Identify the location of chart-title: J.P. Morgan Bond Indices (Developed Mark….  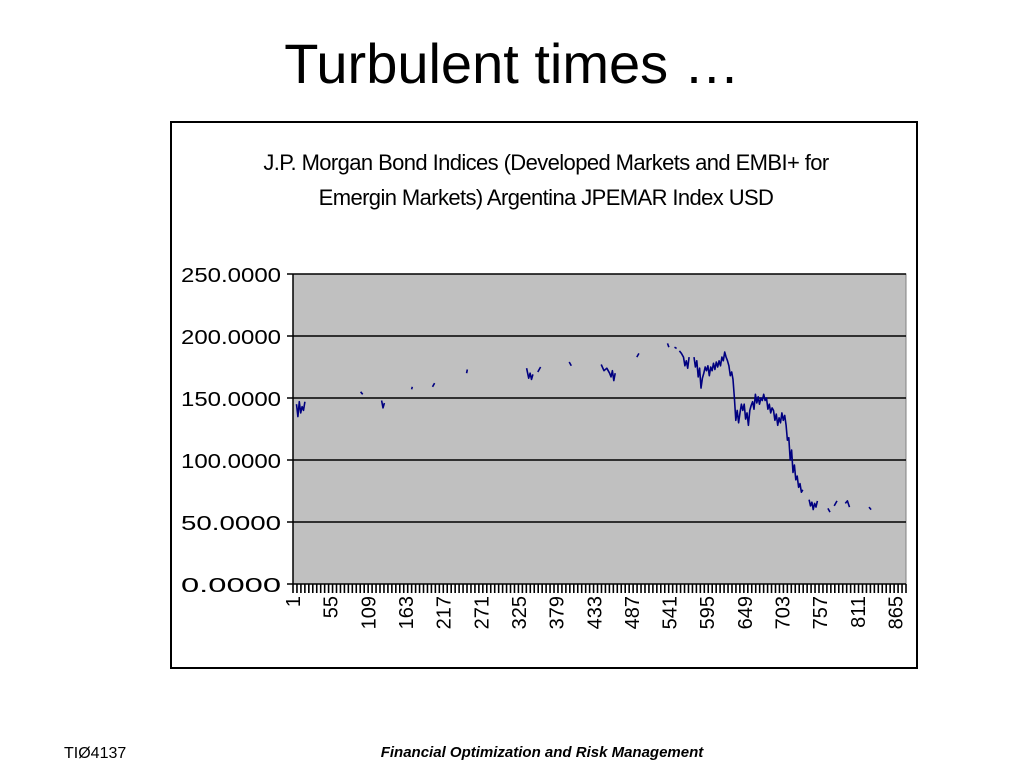
(546, 180).